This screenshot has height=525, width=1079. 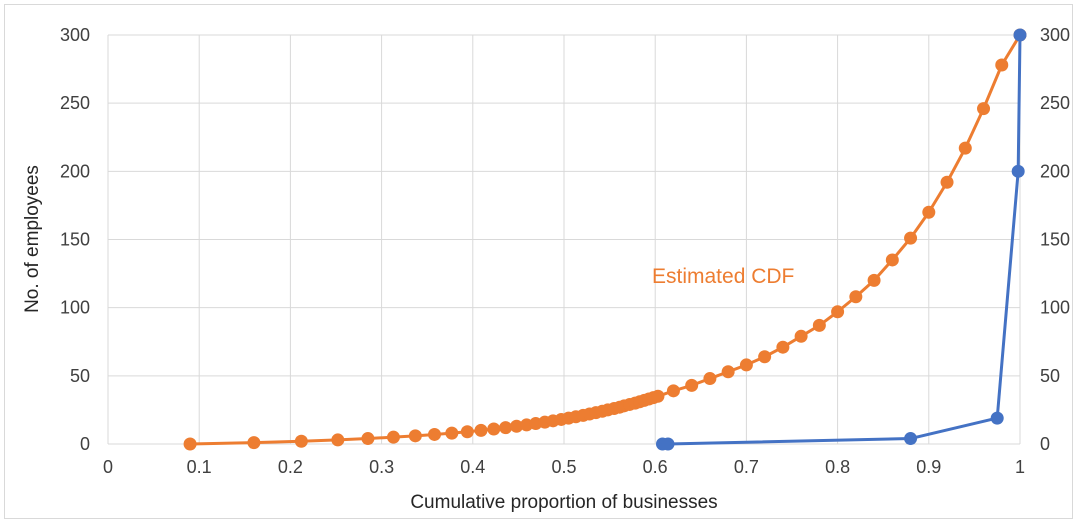 I want to click on x-axis-title: Cumulative proportion of businesses, so click(x=563, y=502).